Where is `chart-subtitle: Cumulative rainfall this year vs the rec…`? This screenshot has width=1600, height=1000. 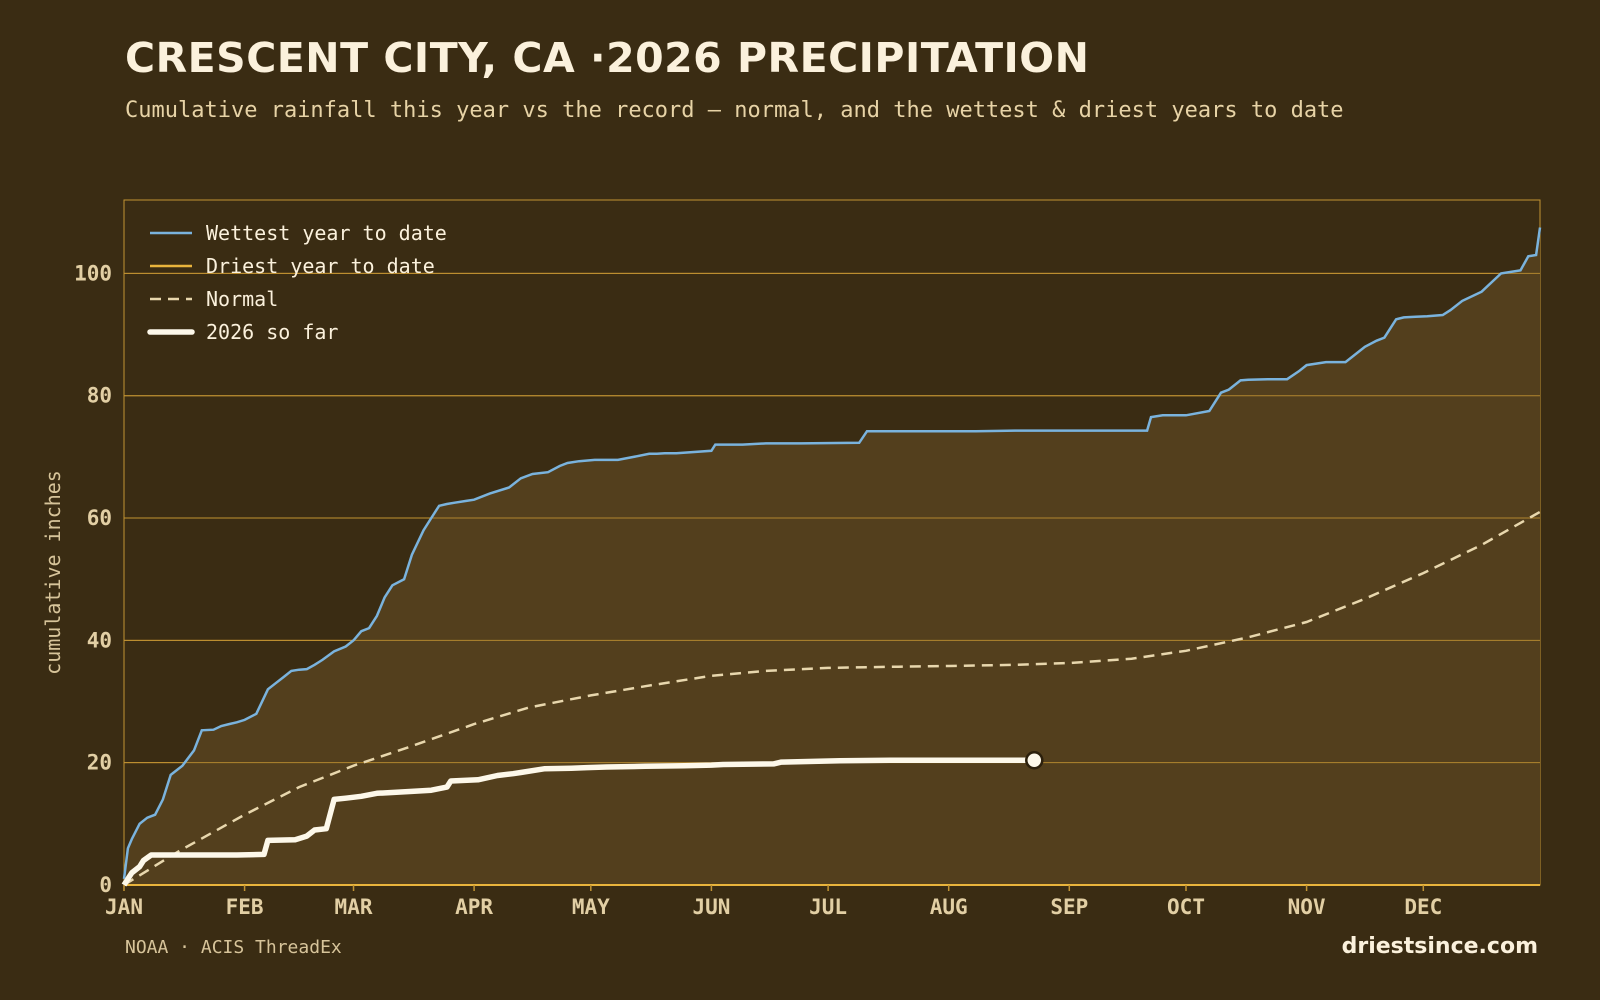
chart-subtitle: Cumulative rainfall this year vs the rec… is located at coordinates (734, 110).